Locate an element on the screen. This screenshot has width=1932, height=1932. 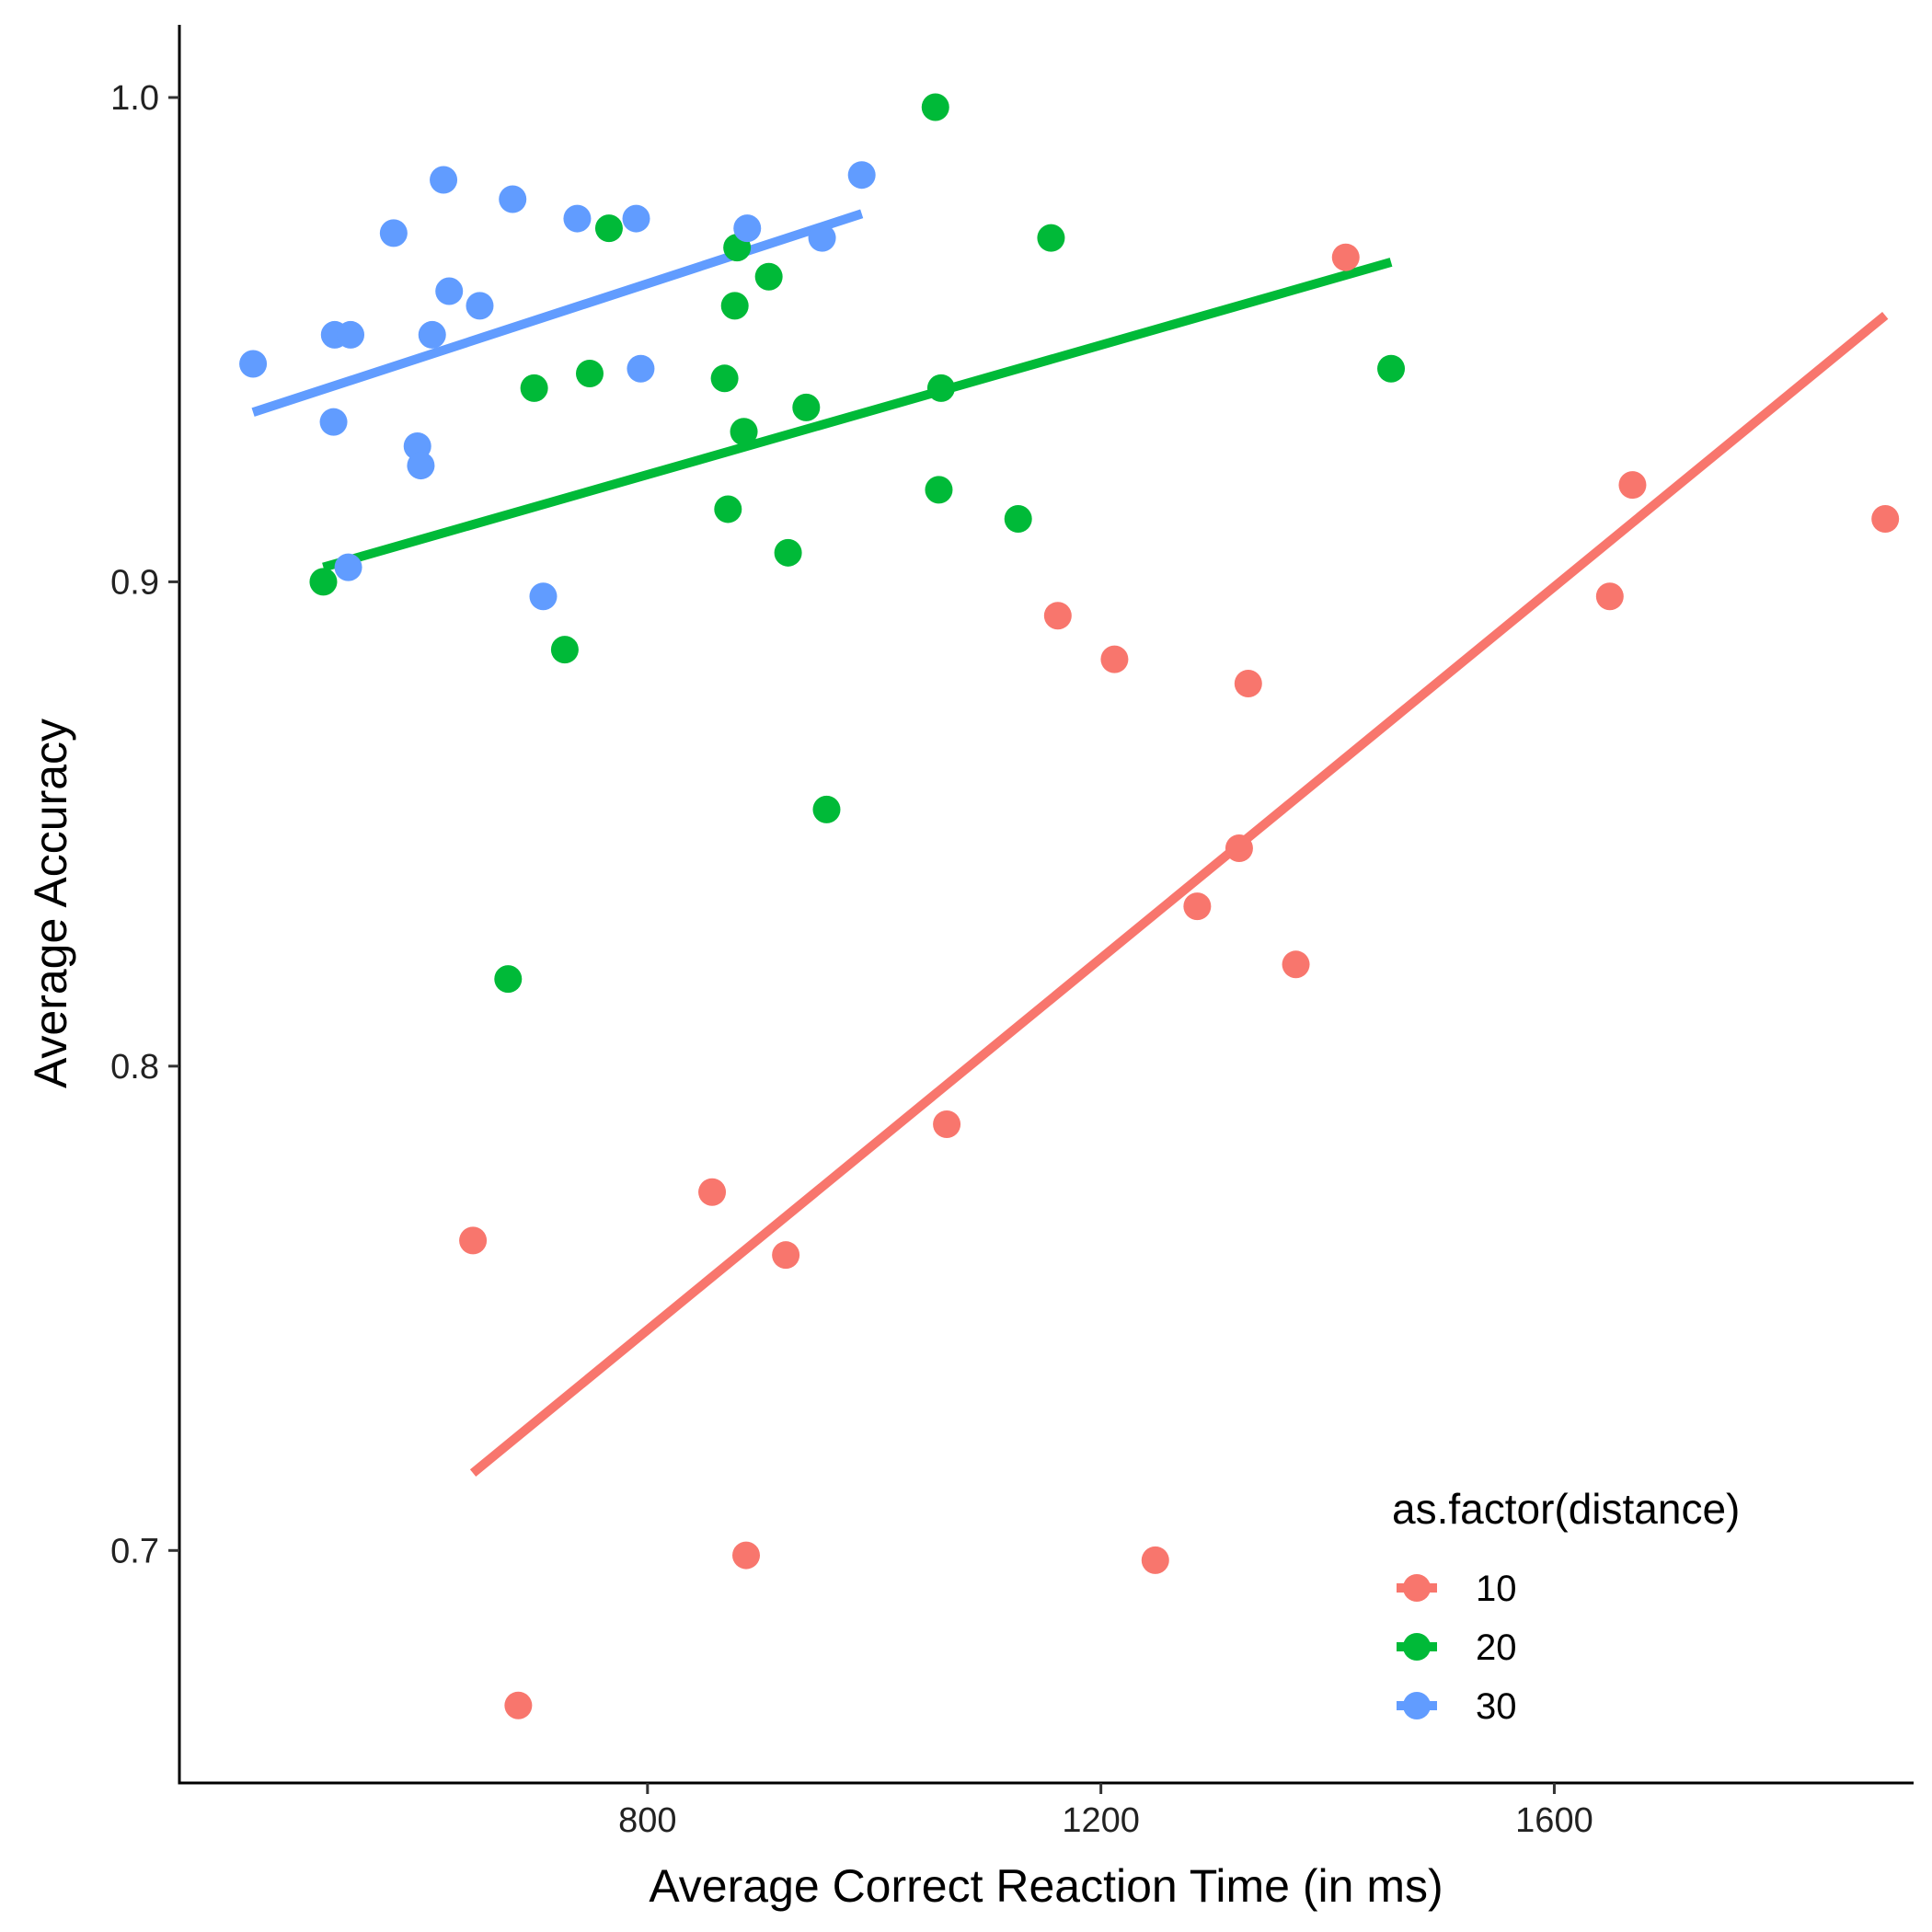
legend-title: as.factor(distance) is located at coordinates (1566, 1509).